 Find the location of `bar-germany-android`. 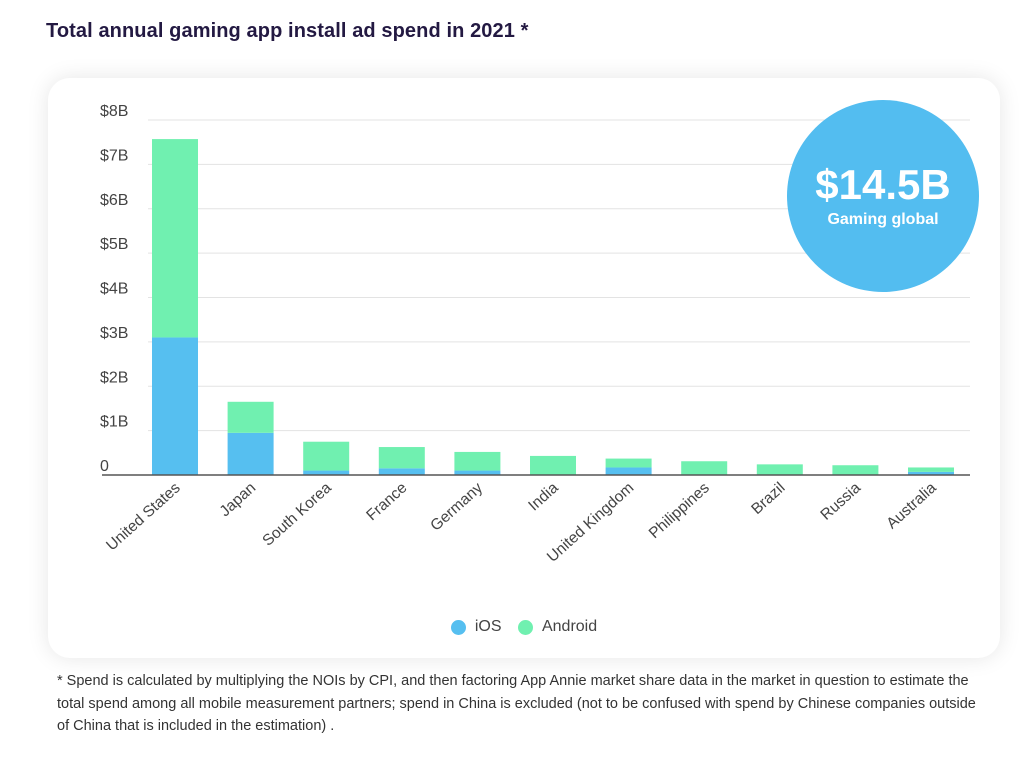

bar-germany-android is located at coordinates (477, 461).